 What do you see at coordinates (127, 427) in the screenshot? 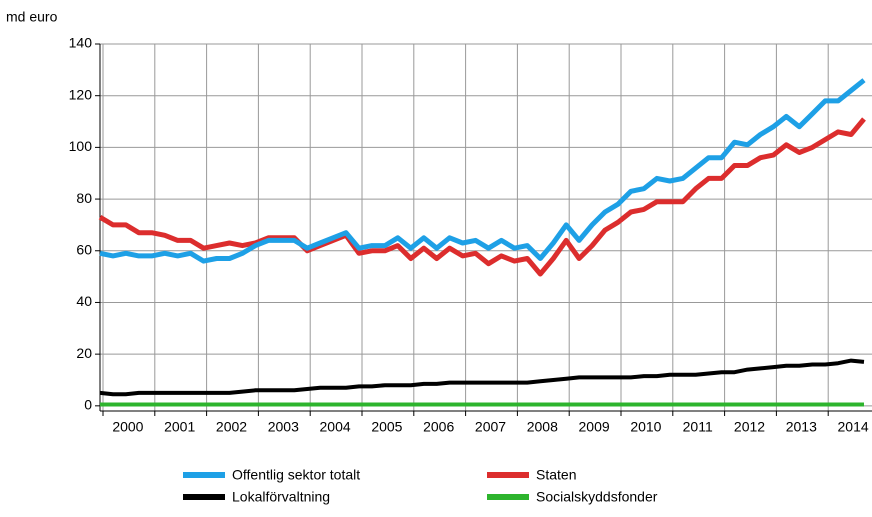
I see `x-tick-label: 2000` at bounding box center [127, 427].